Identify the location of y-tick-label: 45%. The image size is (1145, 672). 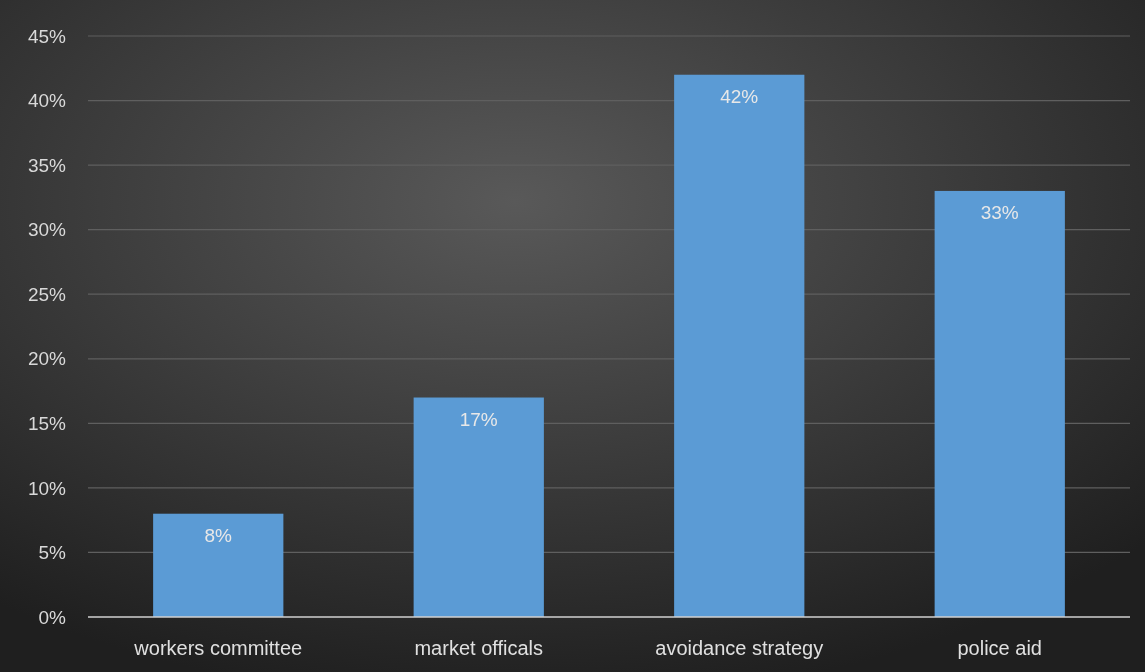
(47, 36).